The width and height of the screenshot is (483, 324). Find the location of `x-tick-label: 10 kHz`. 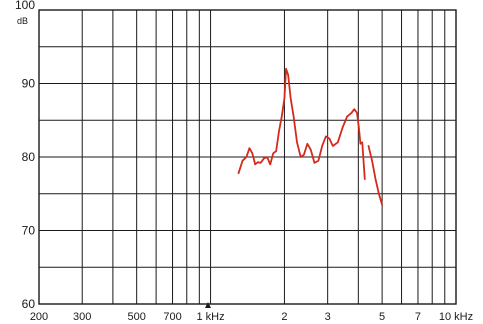

x-tick-label: 10 kHz is located at coordinates (456, 317).